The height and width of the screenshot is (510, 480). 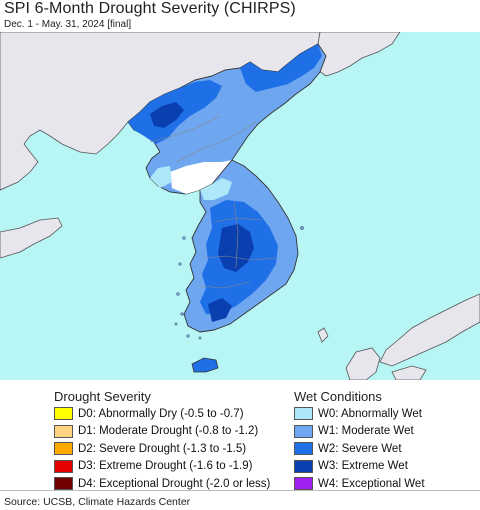 I want to click on legend-item-d2: D2: Severe Drought (-1.3 to -1.5), so click(x=162, y=449).